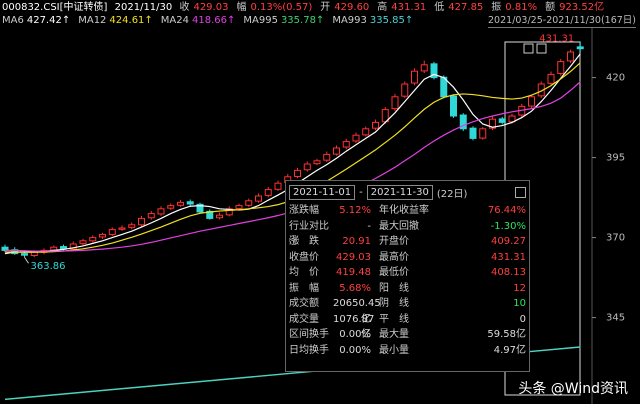  Describe the element at coordinates (353, 272) in the screenshot. I see `stat-value: 419.48` at that location.